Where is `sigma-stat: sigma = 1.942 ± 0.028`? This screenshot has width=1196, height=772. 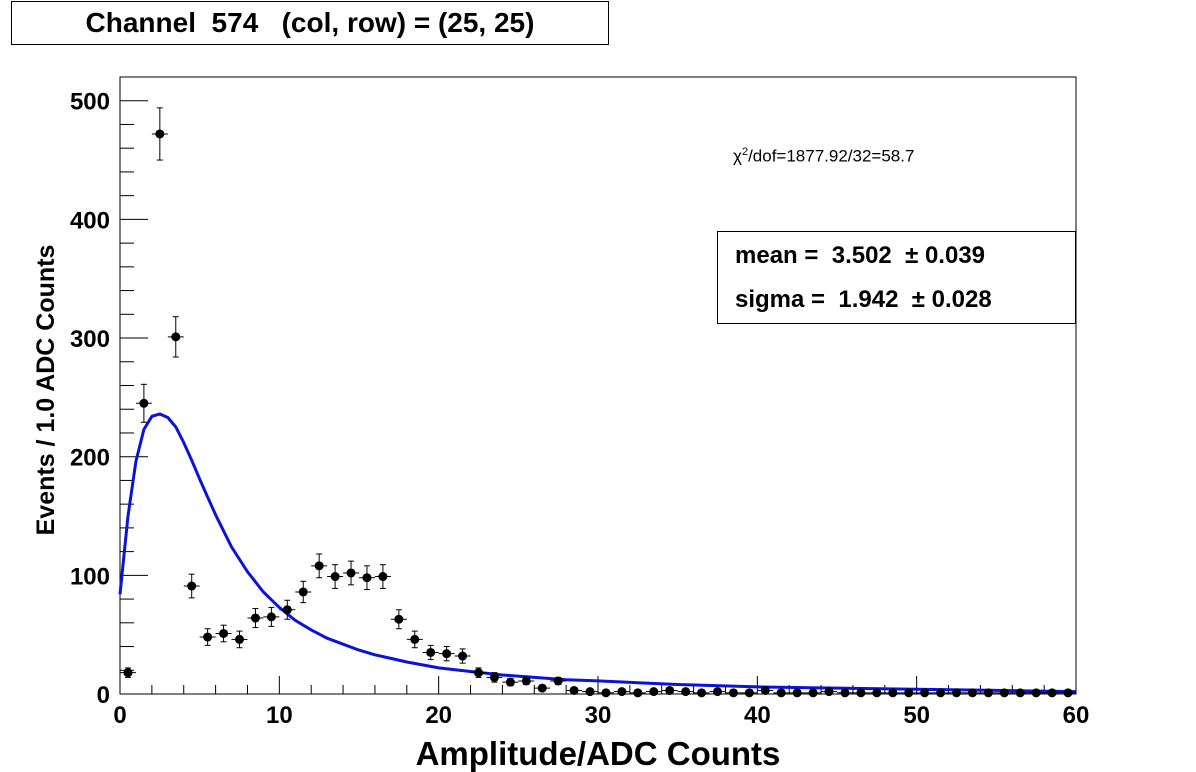
sigma-stat: sigma = 1.942 ± 0.028 is located at coordinates (863, 299).